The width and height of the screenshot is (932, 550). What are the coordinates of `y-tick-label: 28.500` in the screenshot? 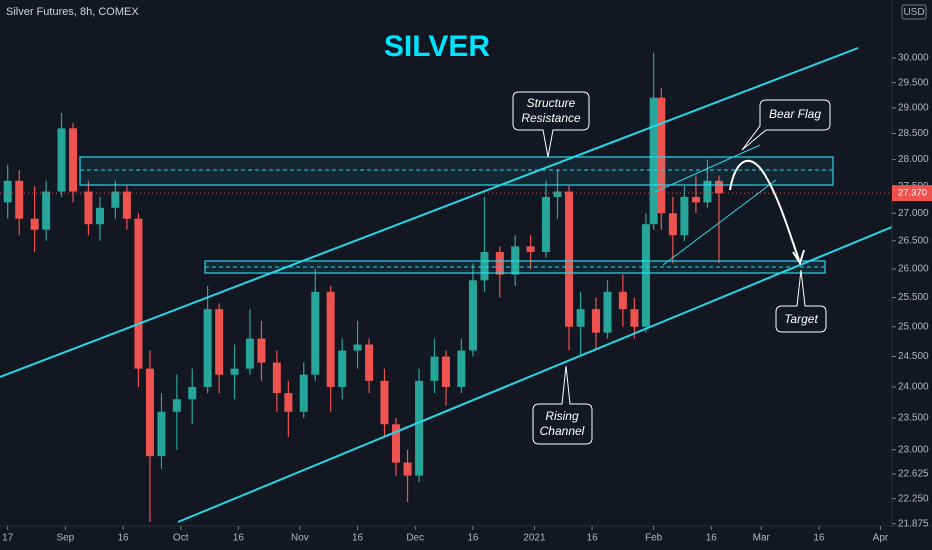 It's located at (913, 133).